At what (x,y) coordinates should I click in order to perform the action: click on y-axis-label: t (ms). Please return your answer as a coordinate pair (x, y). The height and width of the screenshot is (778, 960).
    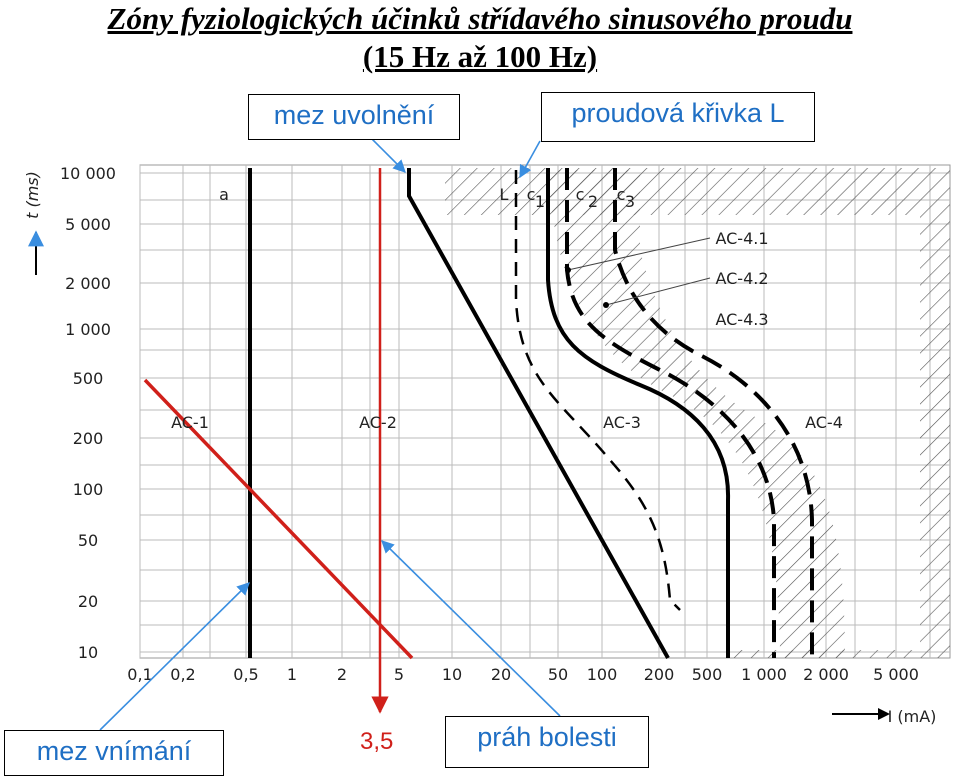
    Looking at the image, I should click on (32, 195).